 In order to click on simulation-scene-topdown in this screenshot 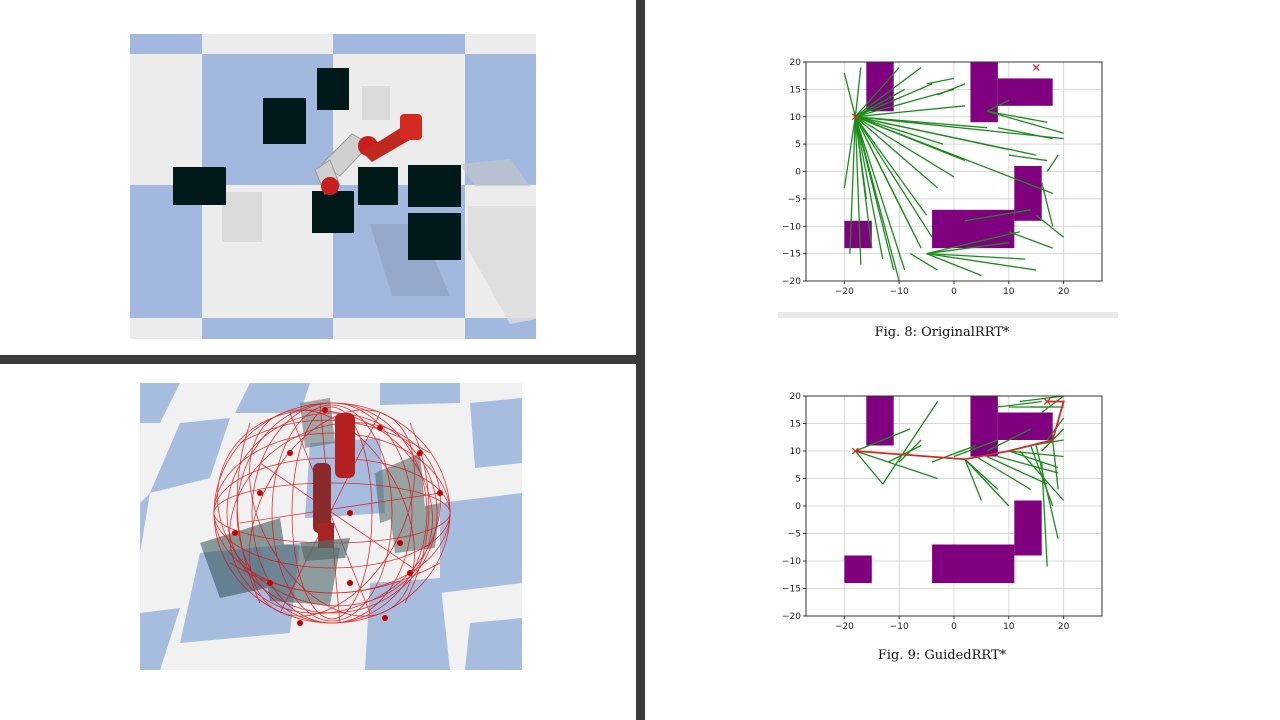, I will do `click(333, 186)`.